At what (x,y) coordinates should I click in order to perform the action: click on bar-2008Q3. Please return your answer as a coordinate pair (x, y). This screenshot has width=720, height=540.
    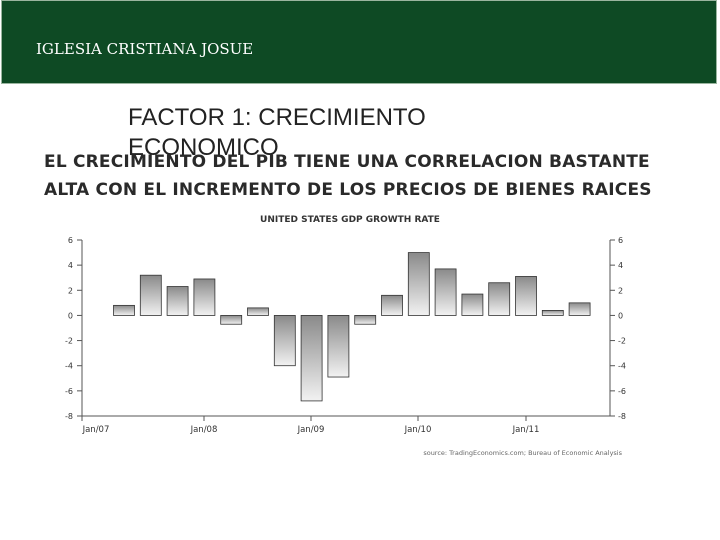
    Looking at the image, I should click on (284, 341).